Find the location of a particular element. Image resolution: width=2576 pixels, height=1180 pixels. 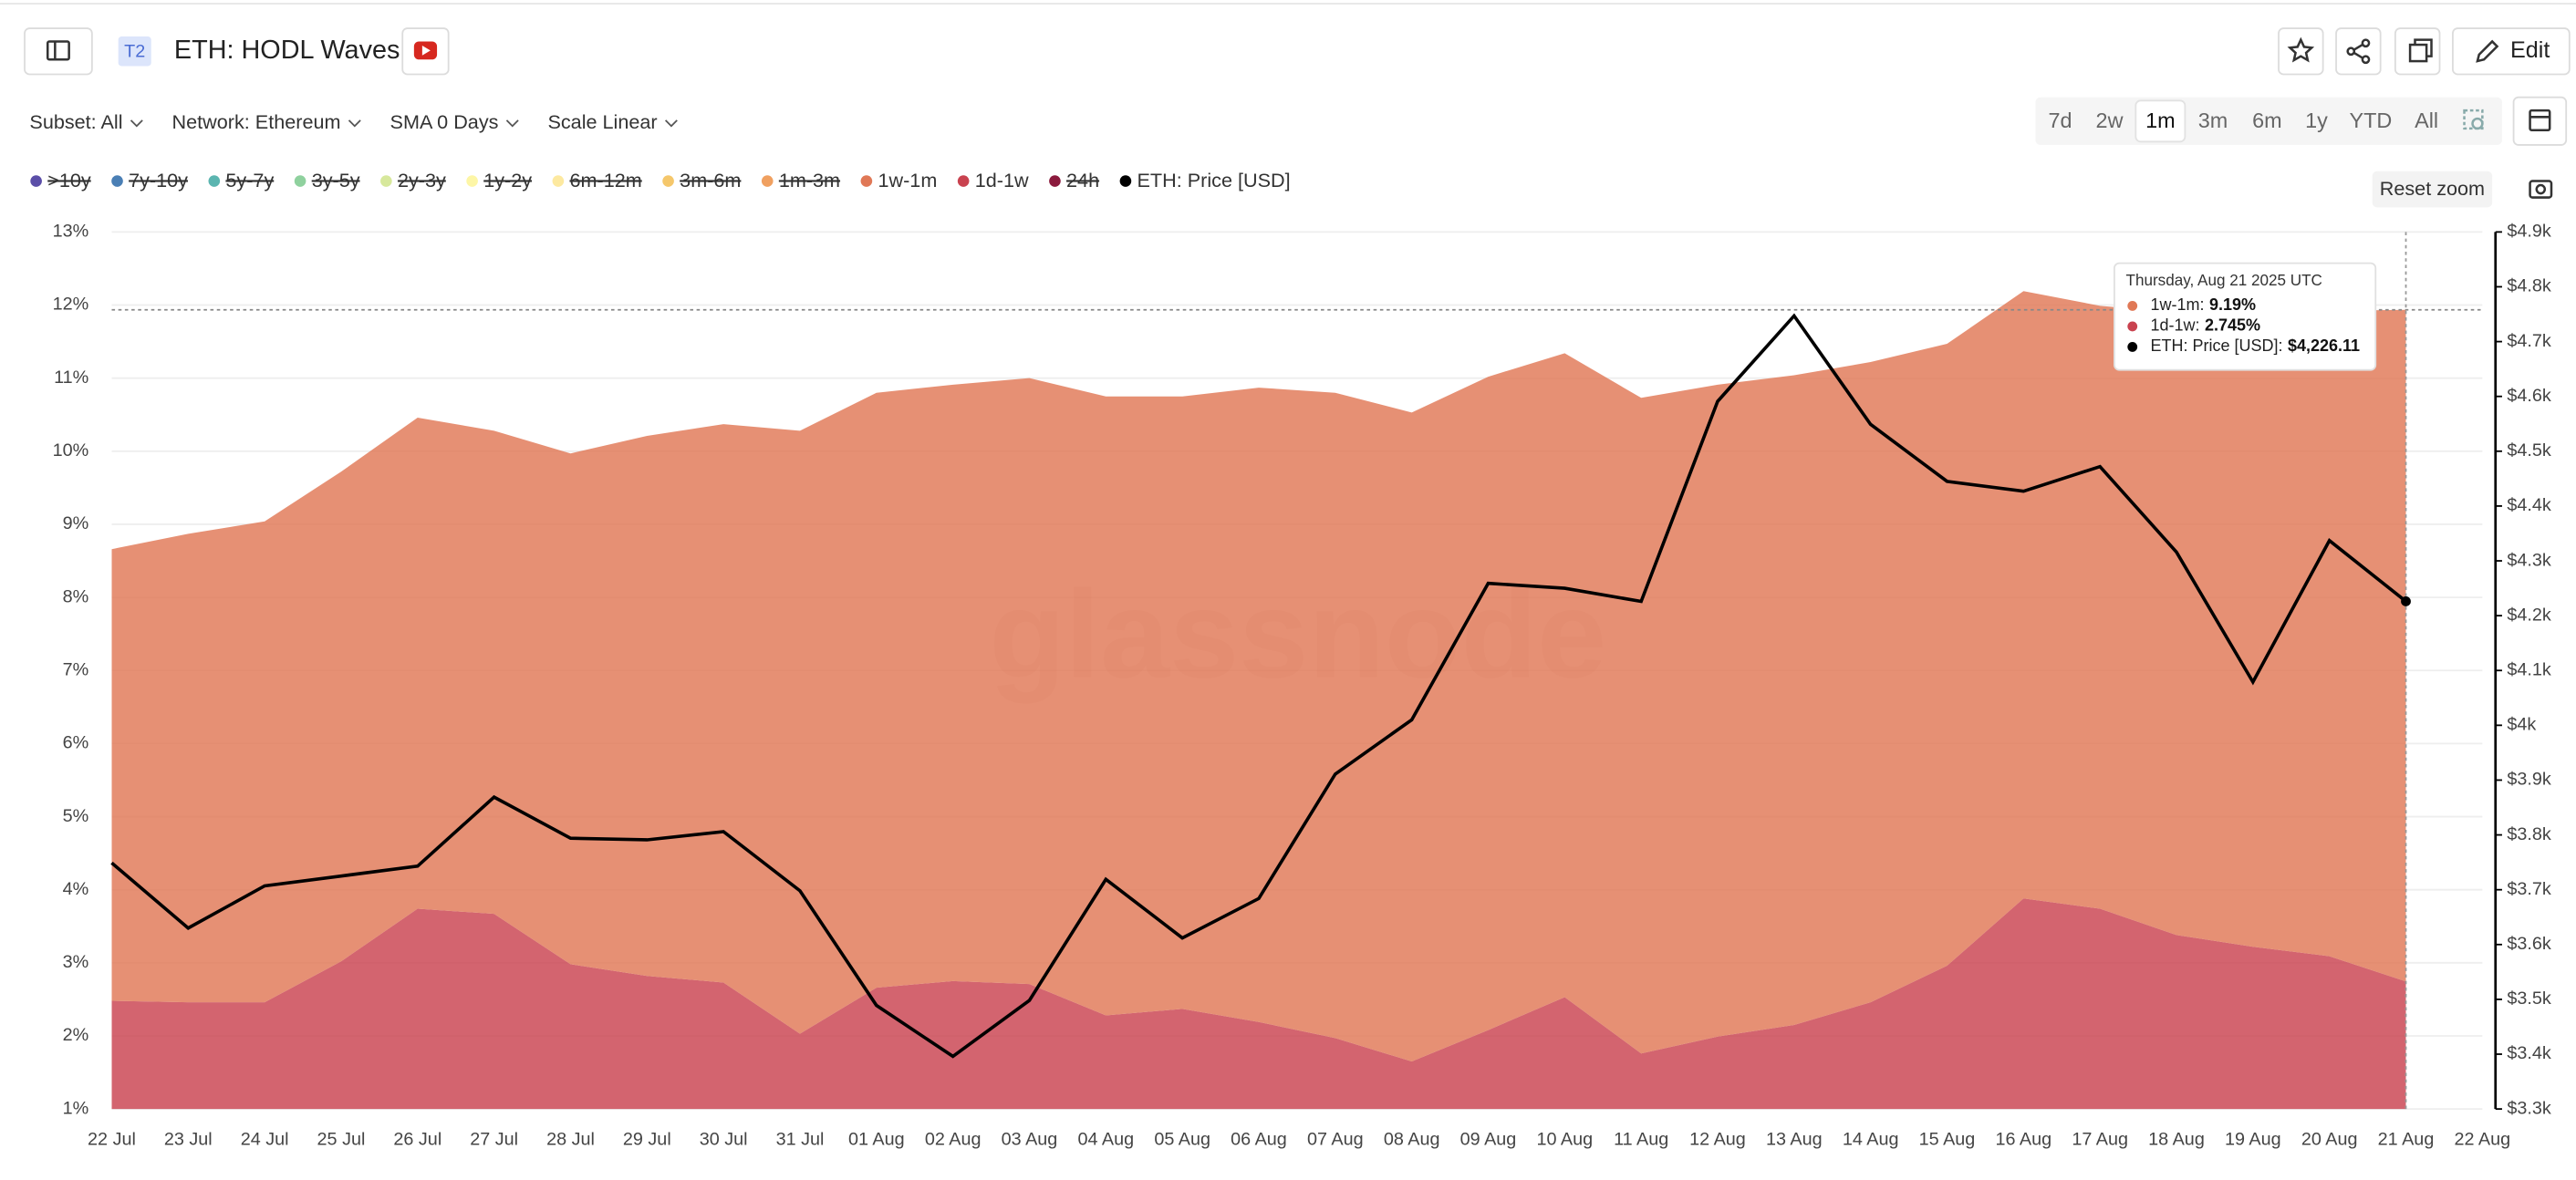

x-tick-label: 26 Jul is located at coordinates (417, 1140).